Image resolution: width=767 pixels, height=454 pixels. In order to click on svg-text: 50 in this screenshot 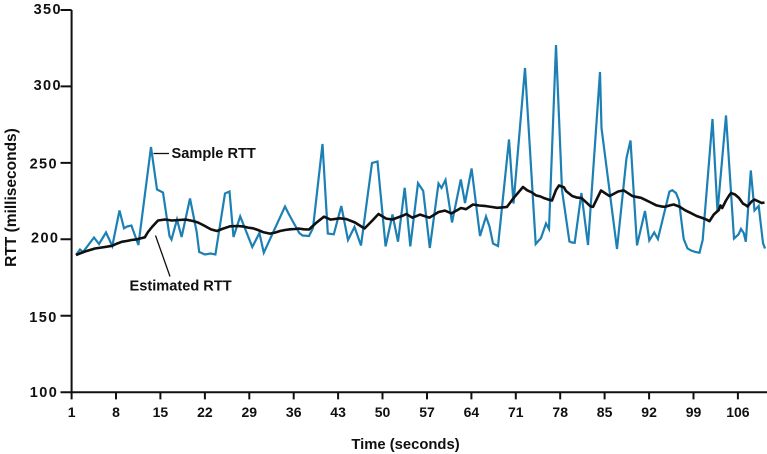, I will do `click(383, 412)`.